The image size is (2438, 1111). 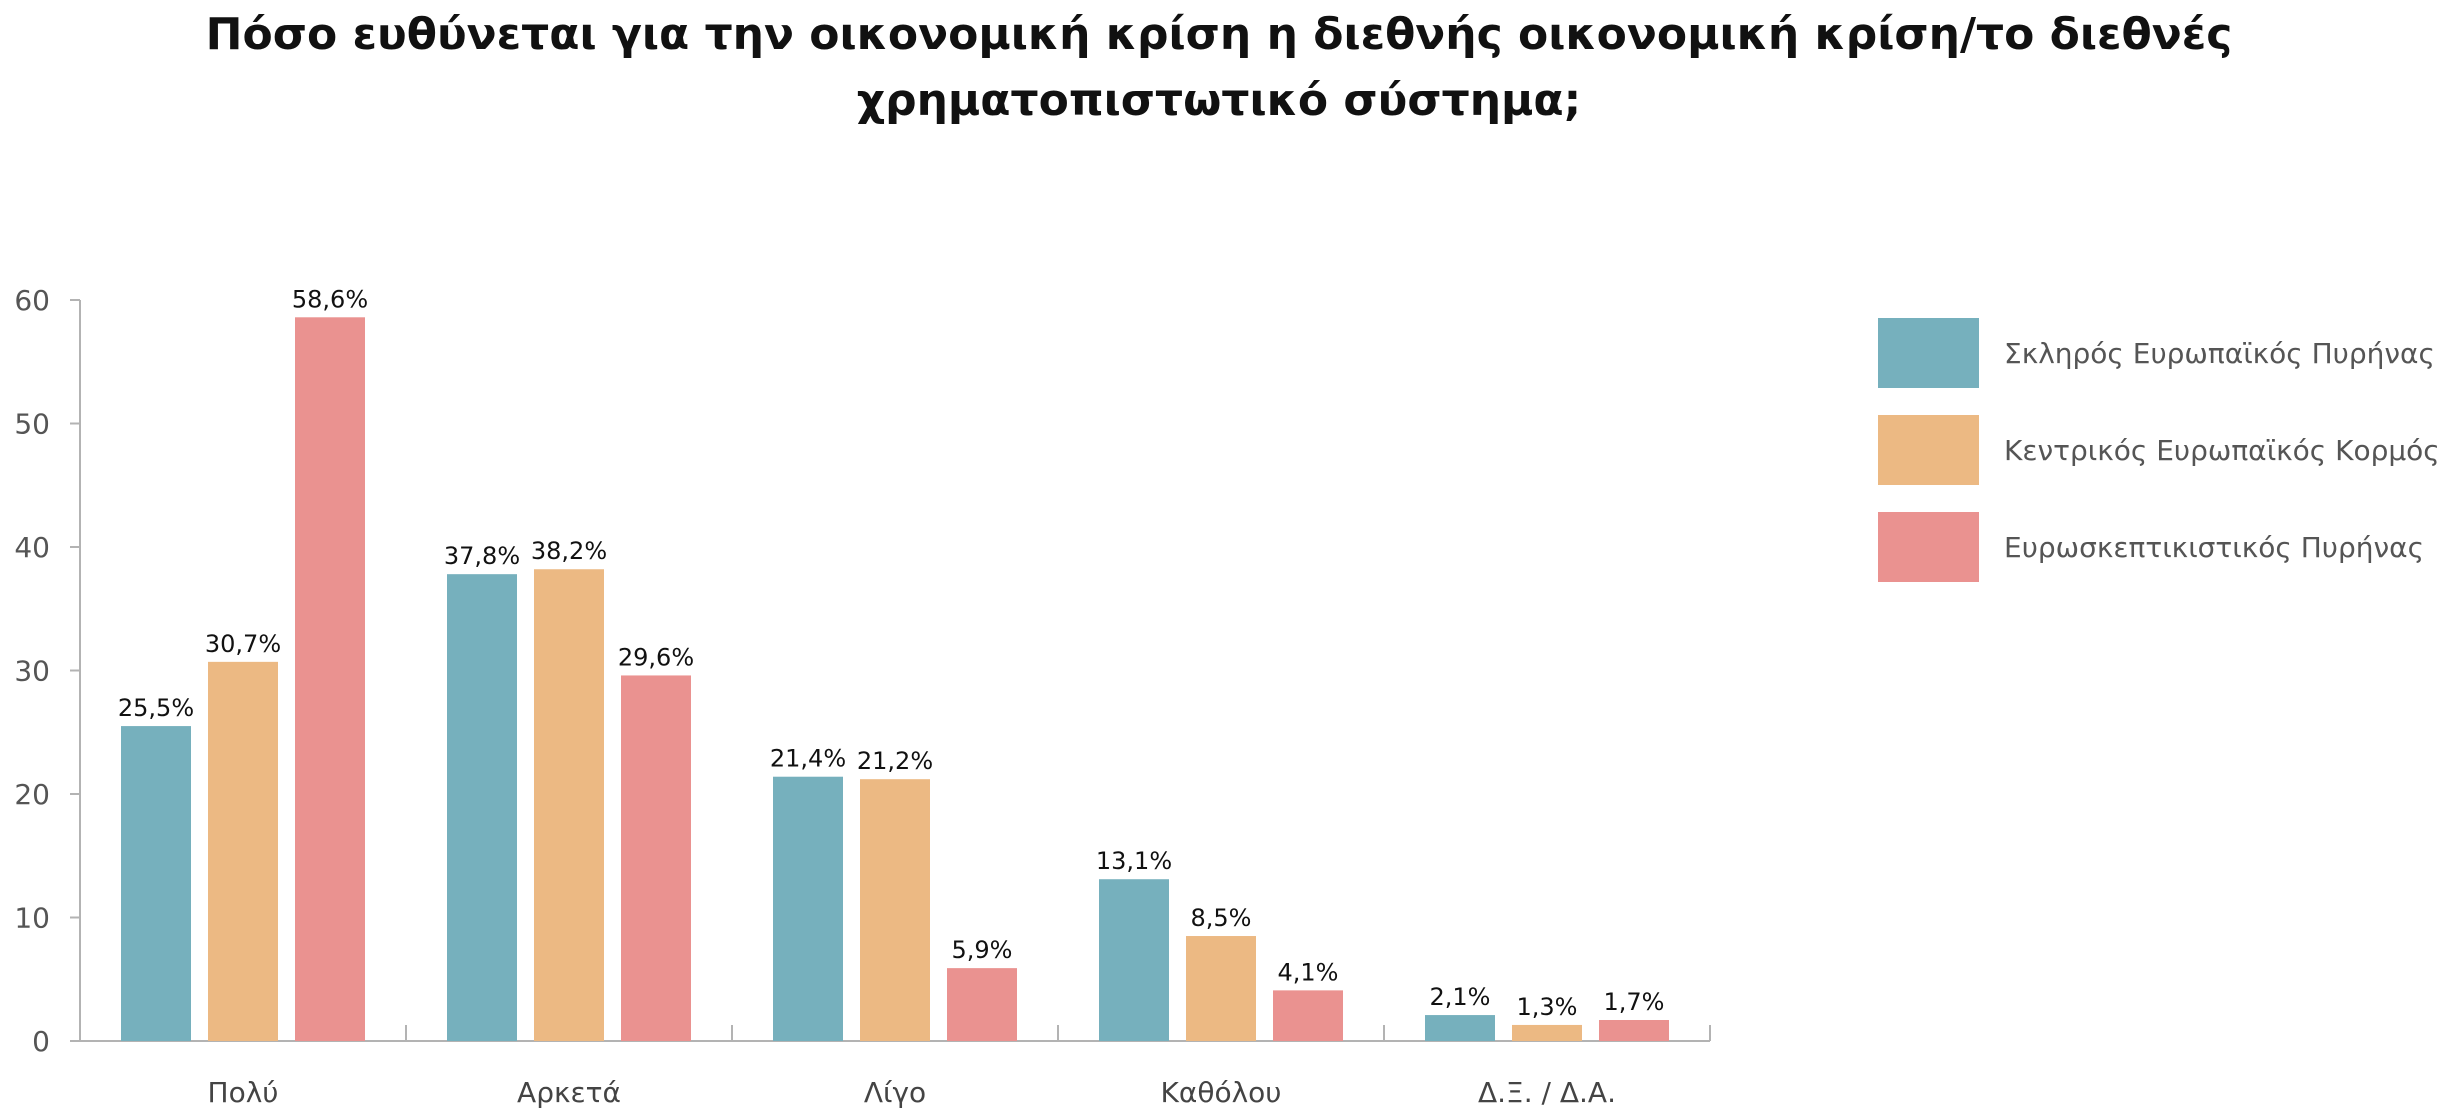 I want to click on bar-data-label: 1,7%, so click(x=1634, y=1002).